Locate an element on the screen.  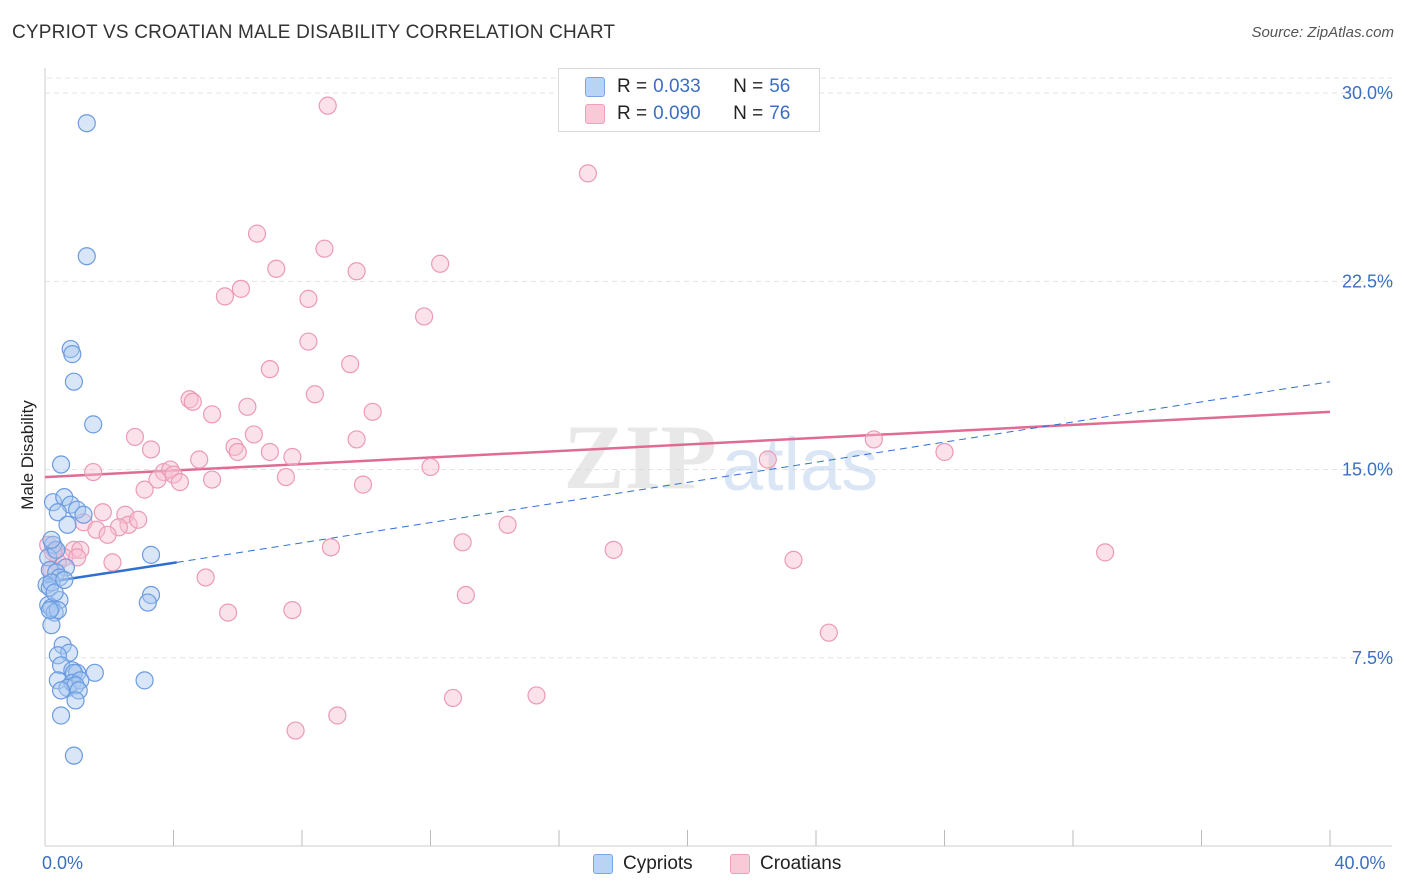
stats-legend: R = 0.033 N = 56 R = 0.090 N = 76 is located at coordinates (689, 100).